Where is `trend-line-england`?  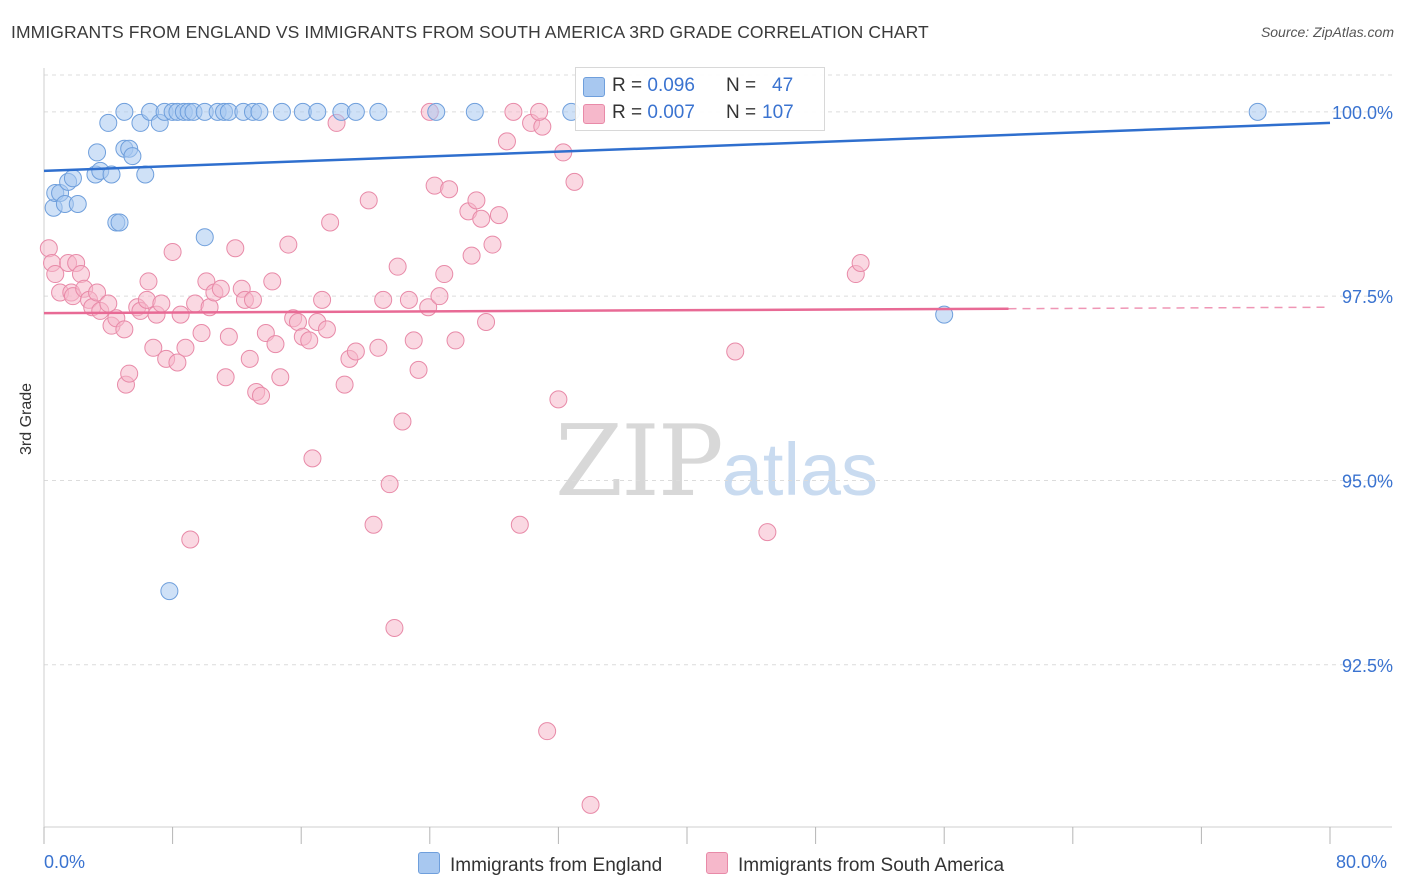 trend-line-england is located at coordinates (687, 147).